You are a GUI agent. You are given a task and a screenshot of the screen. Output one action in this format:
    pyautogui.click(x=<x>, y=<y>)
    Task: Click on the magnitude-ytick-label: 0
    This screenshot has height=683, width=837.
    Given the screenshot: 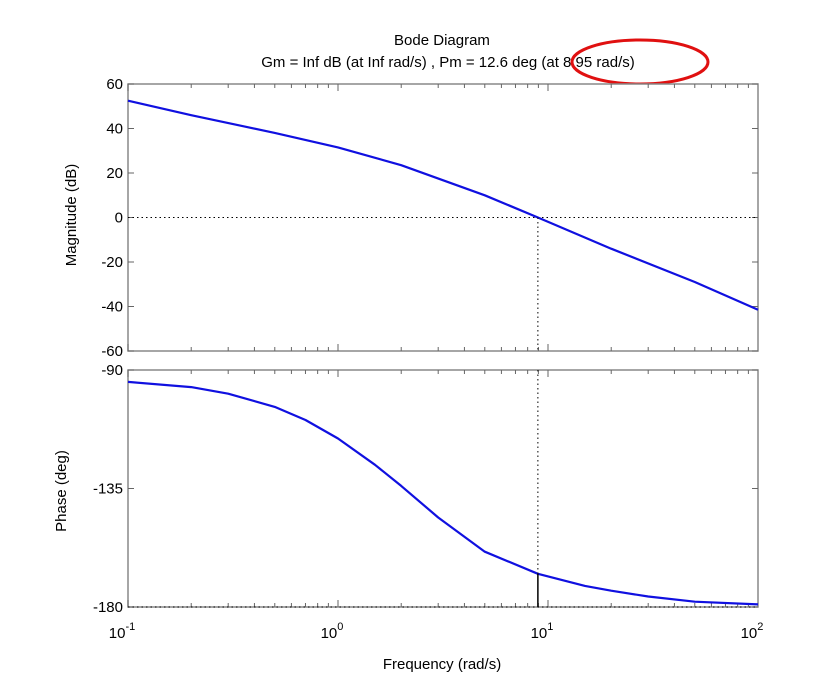 What is the action you would take?
    pyautogui.click(x=119, y=218)
    